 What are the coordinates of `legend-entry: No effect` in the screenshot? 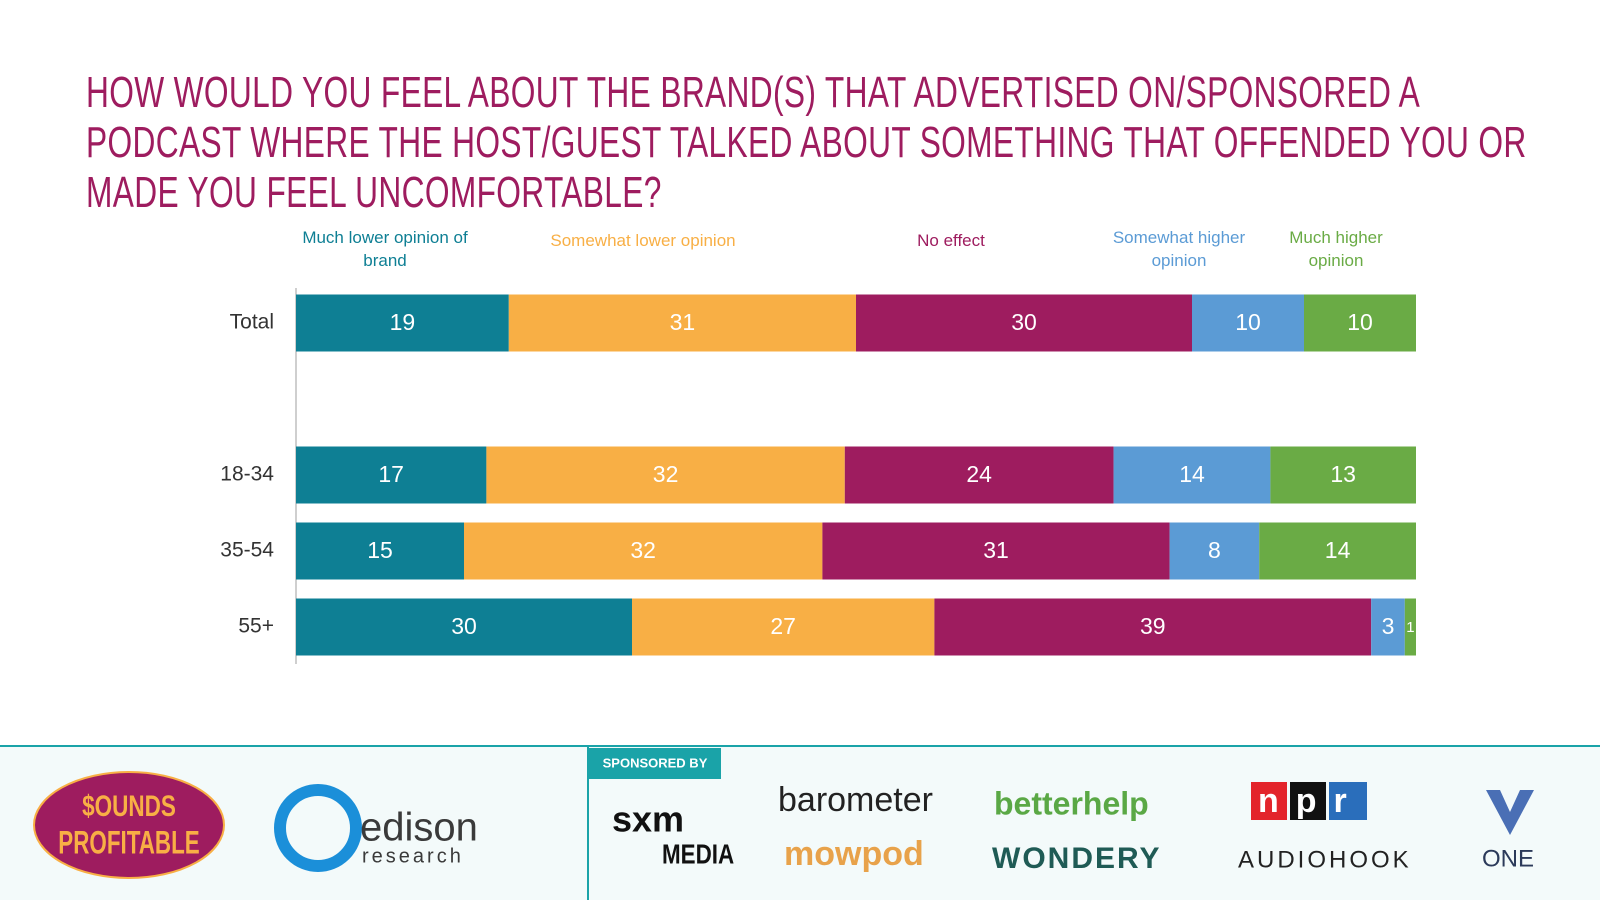 It's located at (951, 240).